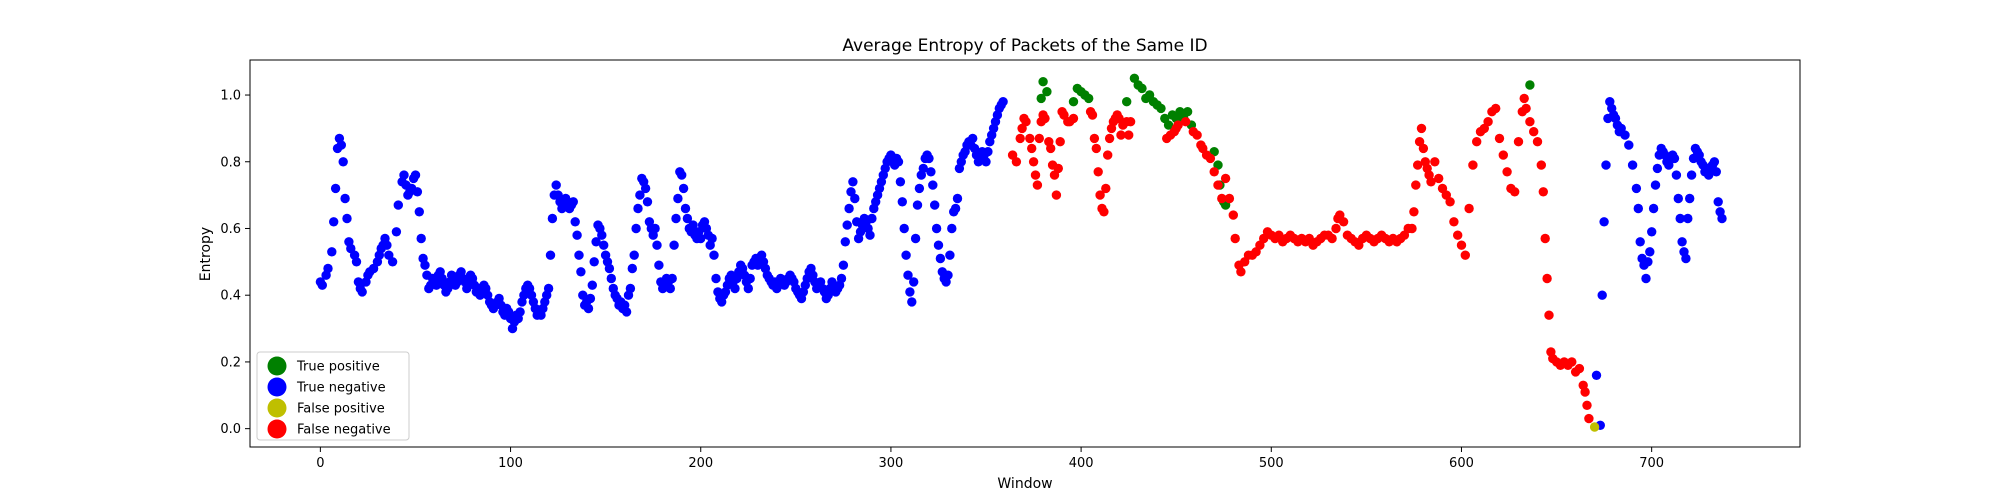 This screenshot has height=500, width=2000. What do you see at coordinates (230, 229) in the screenshot?
I see `y-tick-label: 0.6` at bounding box center [230, 229].